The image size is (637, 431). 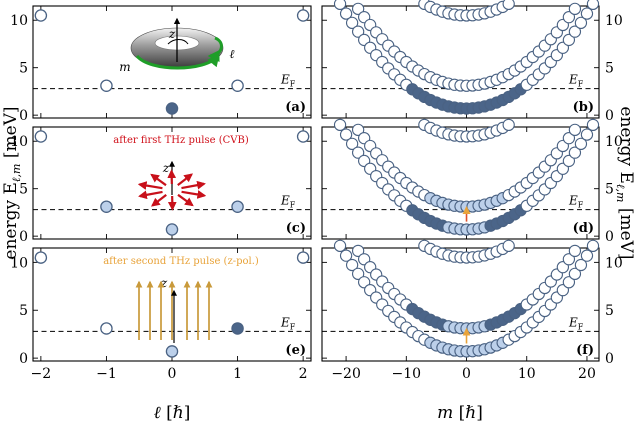 I want to click on panel-label: (e), so click(x=295, y=350).